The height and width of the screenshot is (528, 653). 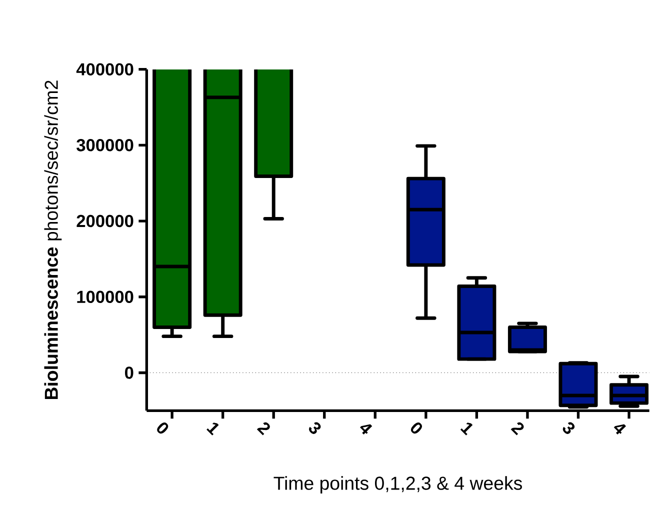 What do you see at coordinates (105, 221) in the screenshot?
I see `y-tick-label: 200000` at bounding box center [105, 221].